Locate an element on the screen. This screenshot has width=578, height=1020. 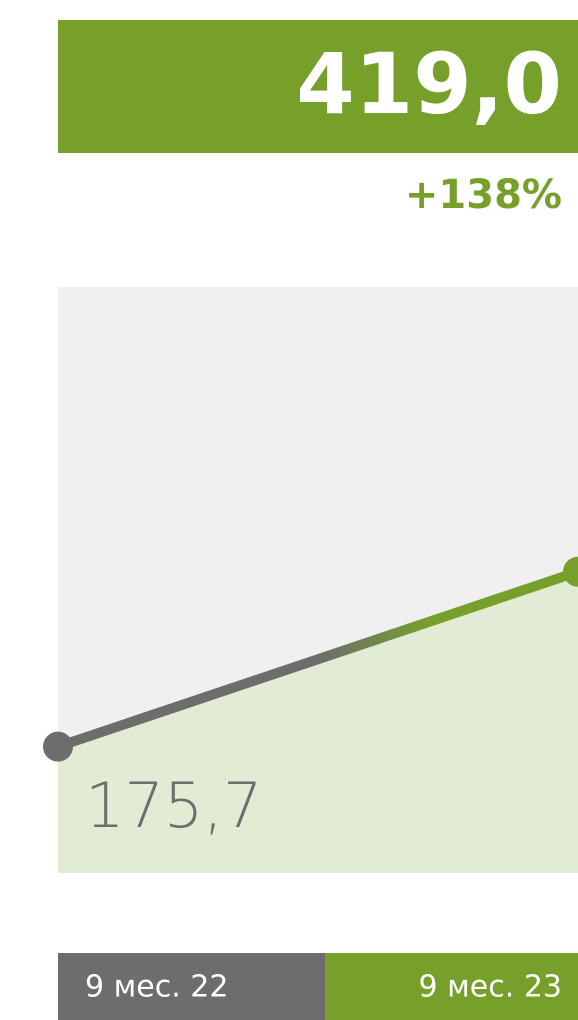
change-label: +138% is located at coordinates (483, 195).